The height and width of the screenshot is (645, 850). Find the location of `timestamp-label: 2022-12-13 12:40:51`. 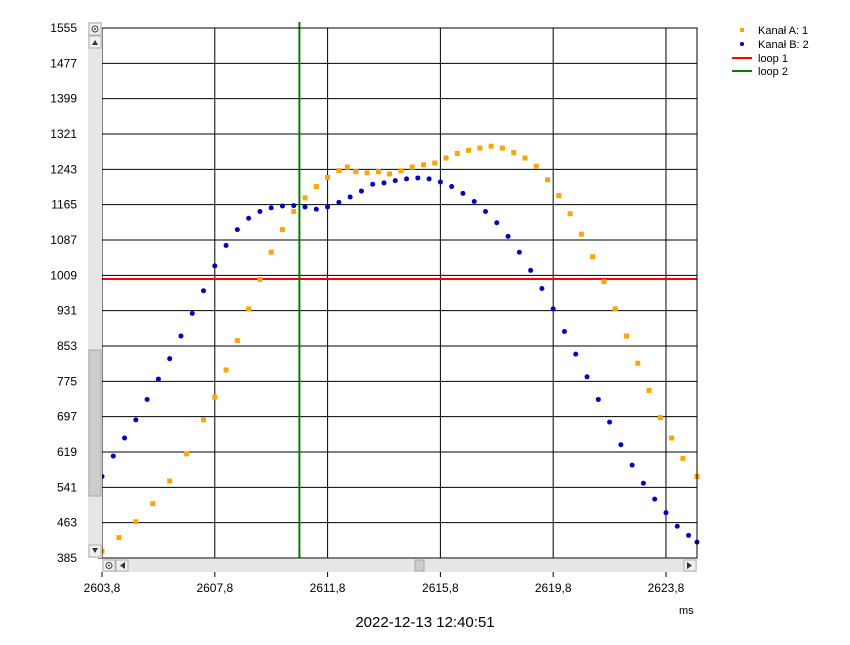

timestamp-label: 2022-12-13 12:40:51 is located at coordinates (425, 622).